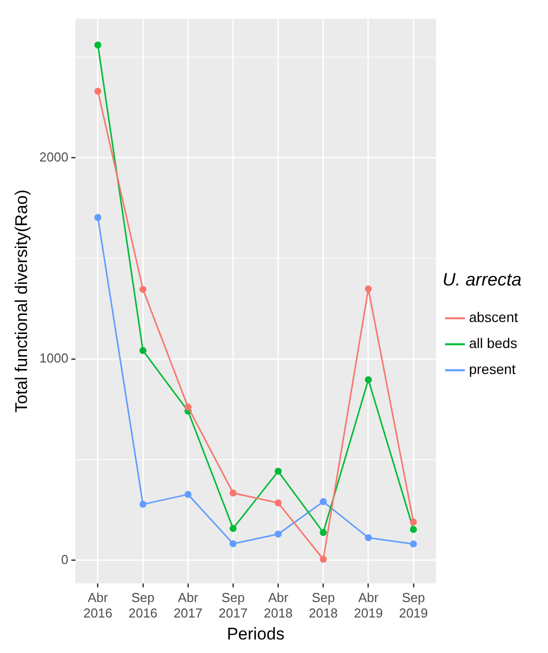 The width and height of the screenshot is (548, 653). I want to click on x-tick-label: Abr 2019, so click(368, 605).